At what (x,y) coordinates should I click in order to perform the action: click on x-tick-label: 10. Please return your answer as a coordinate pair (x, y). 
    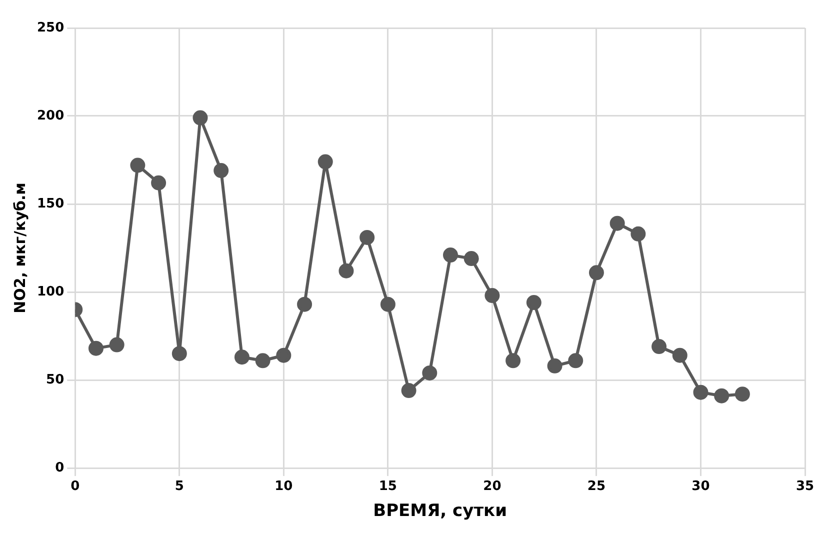
    Looking at the image, I should click on (283, 486).